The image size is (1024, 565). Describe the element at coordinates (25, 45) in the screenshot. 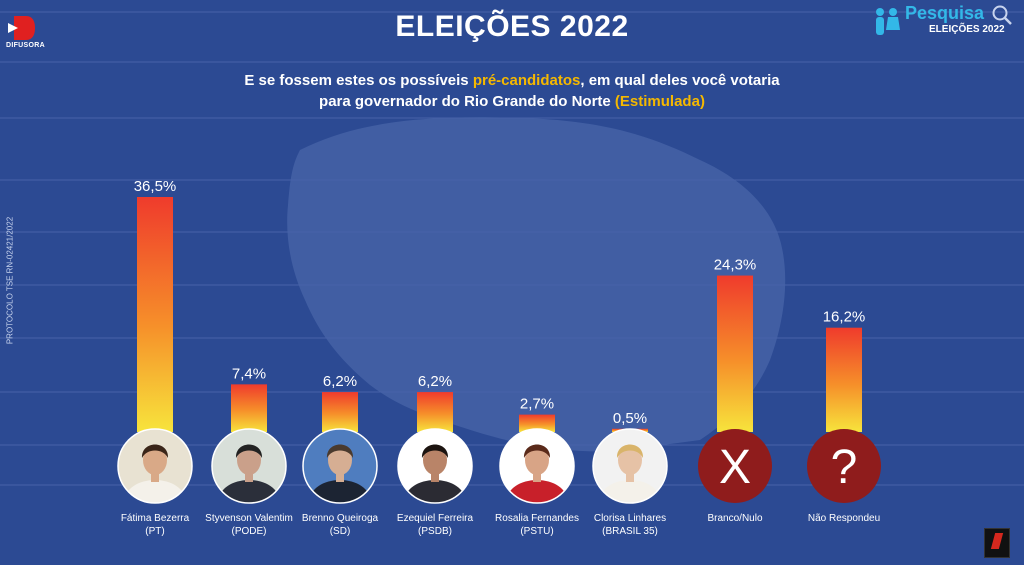

I see `difusora-brand-text: DIFUSORA` at that location.